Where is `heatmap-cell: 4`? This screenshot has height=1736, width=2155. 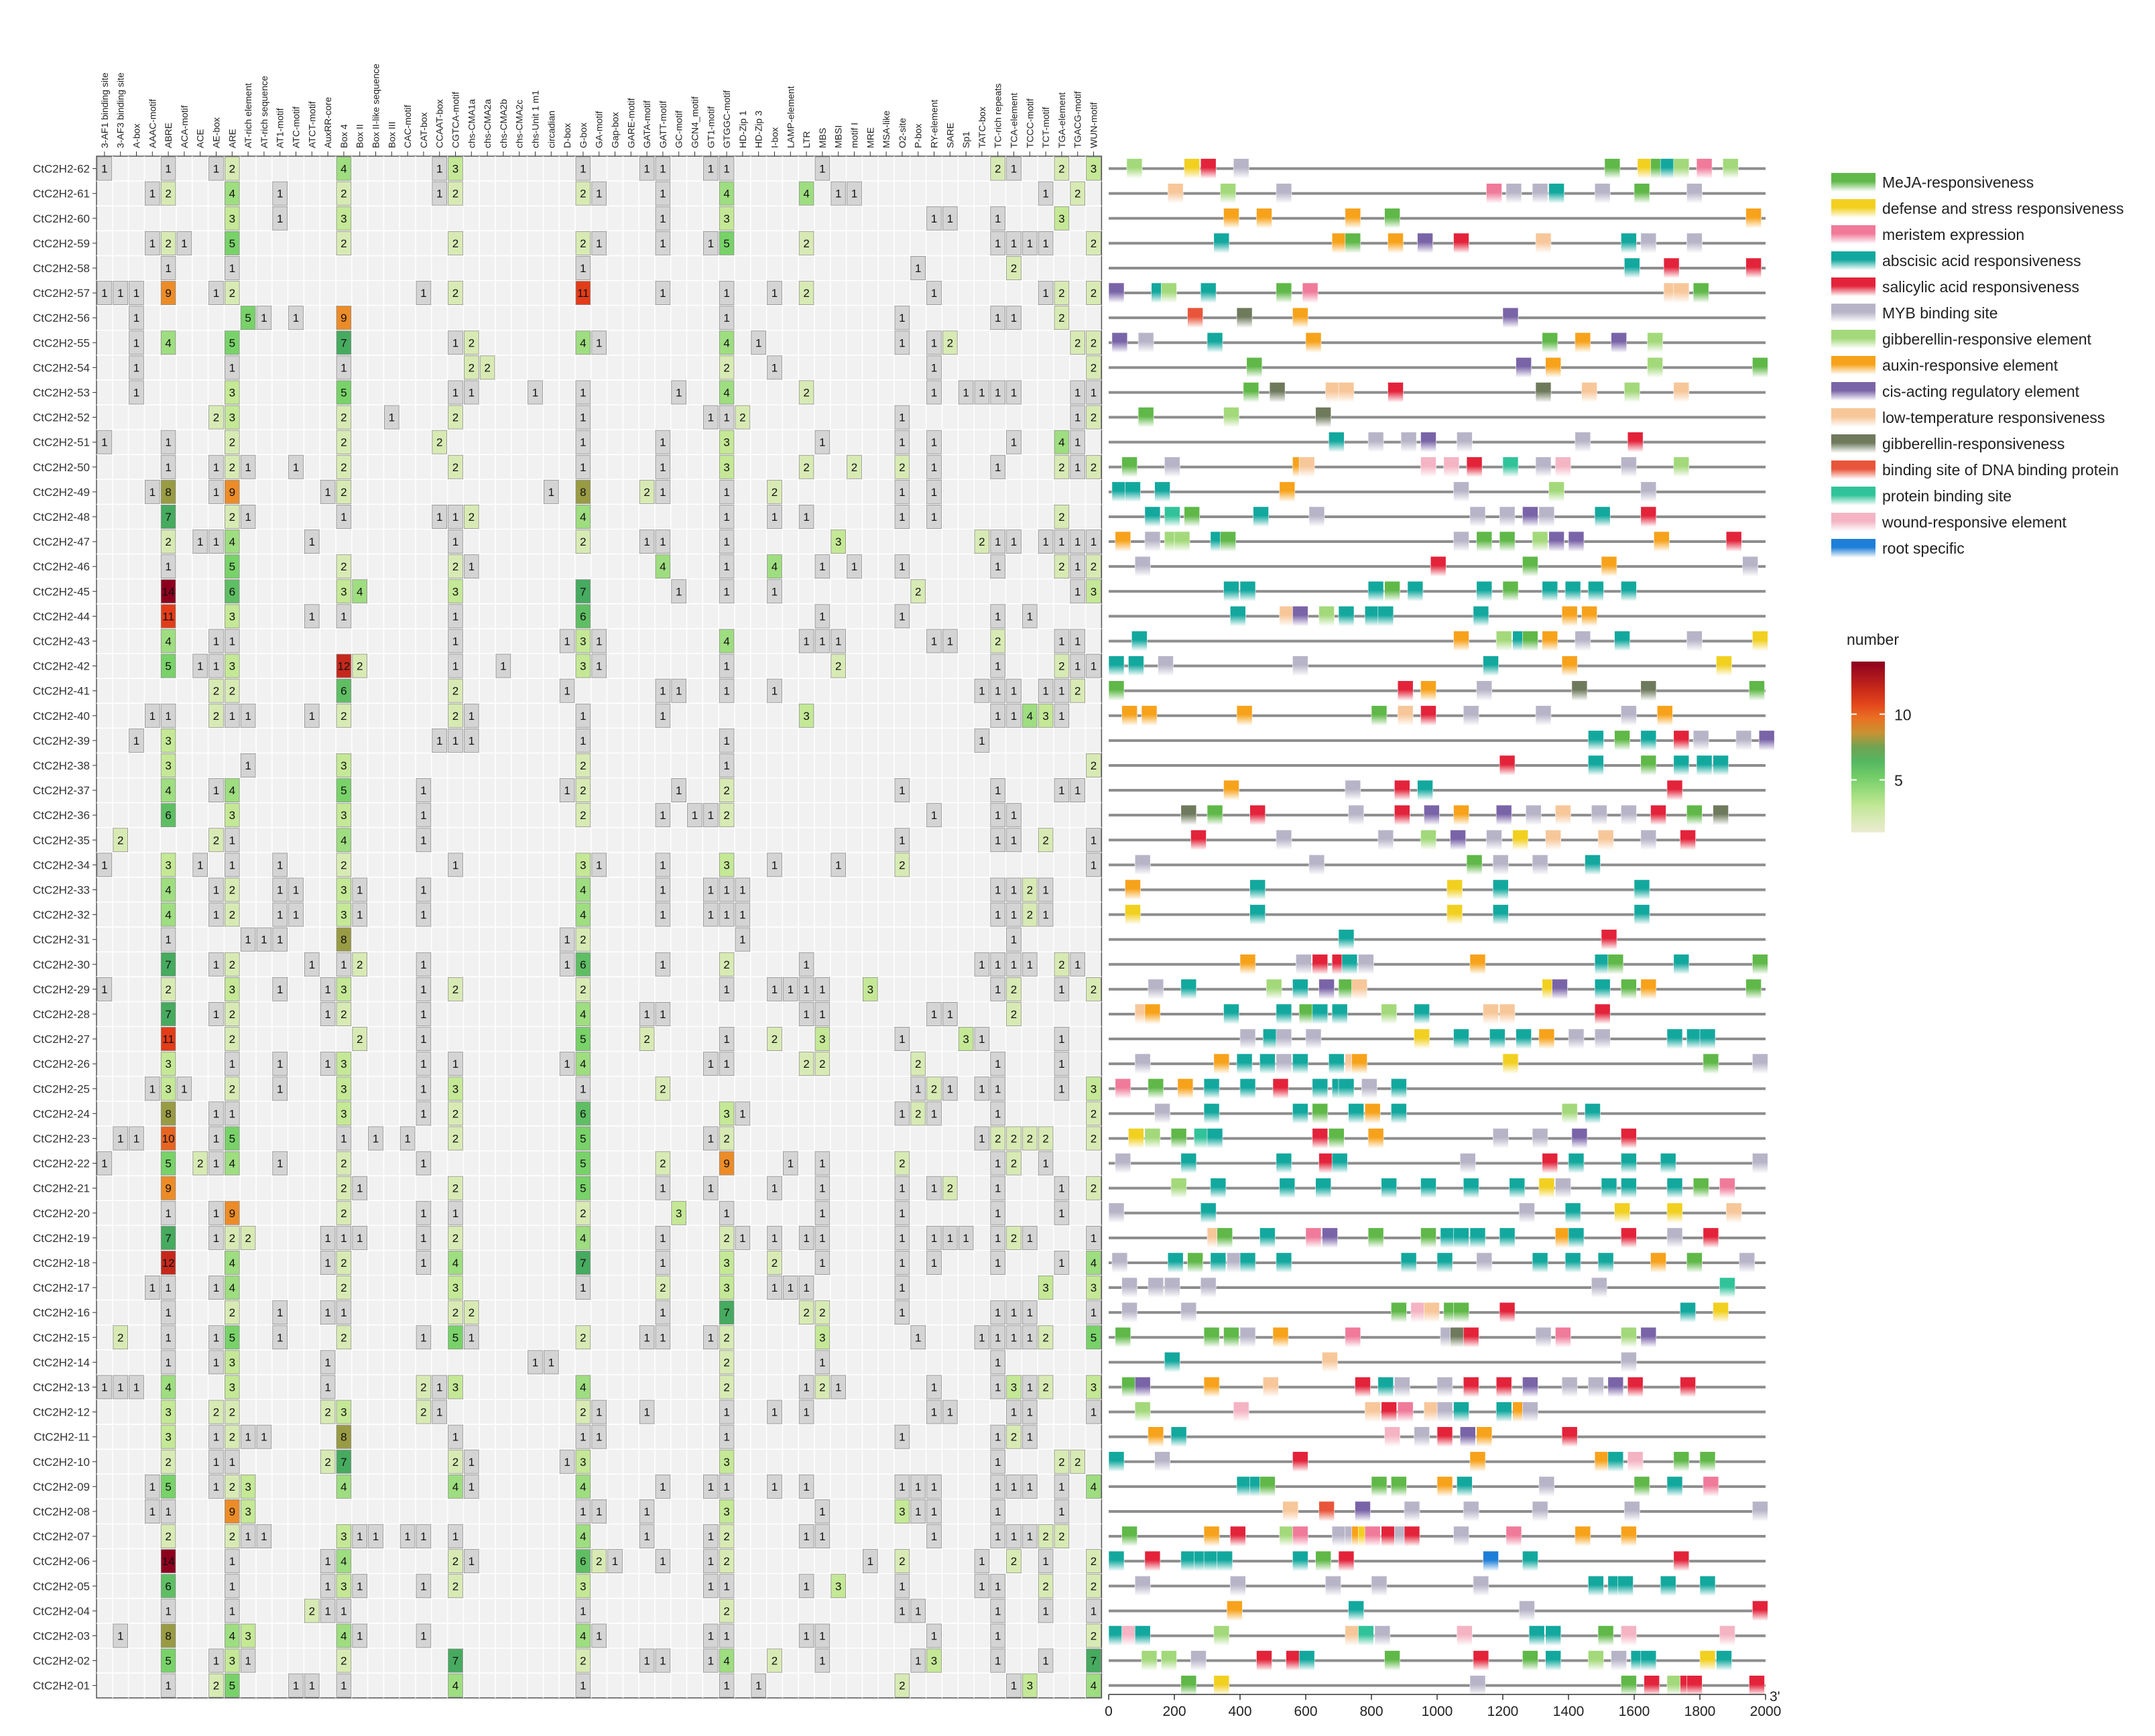 heatmap-cell: 4 is located at coordinates (583, 890).